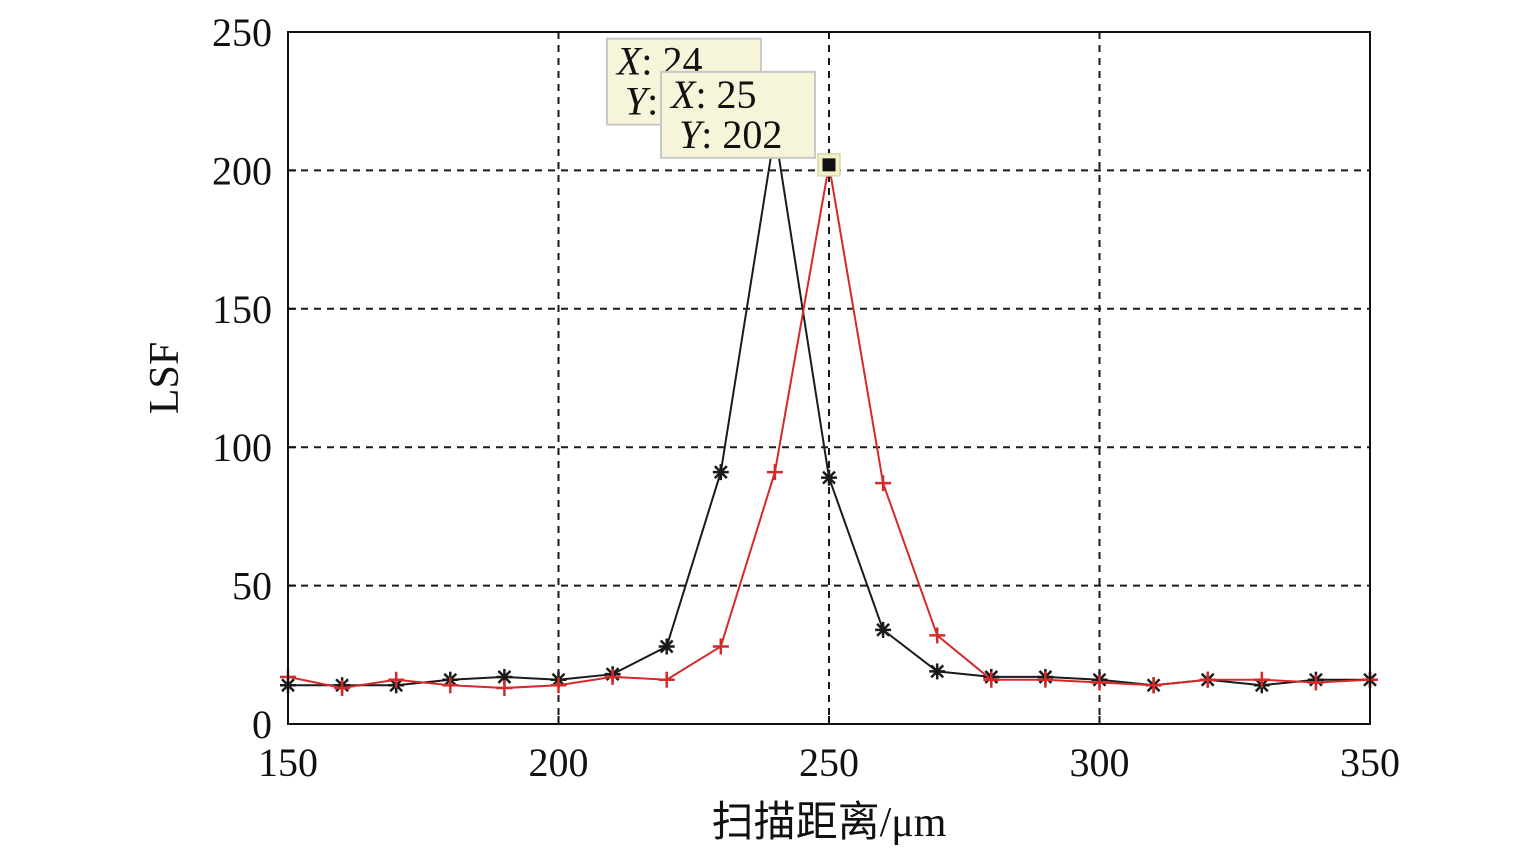 Image resolution: width=1535 pixels, height=856 pixels. Describe the element at coordinates (165, 378) in the screenshot. I see `y-axis-title: LSF` at that location.